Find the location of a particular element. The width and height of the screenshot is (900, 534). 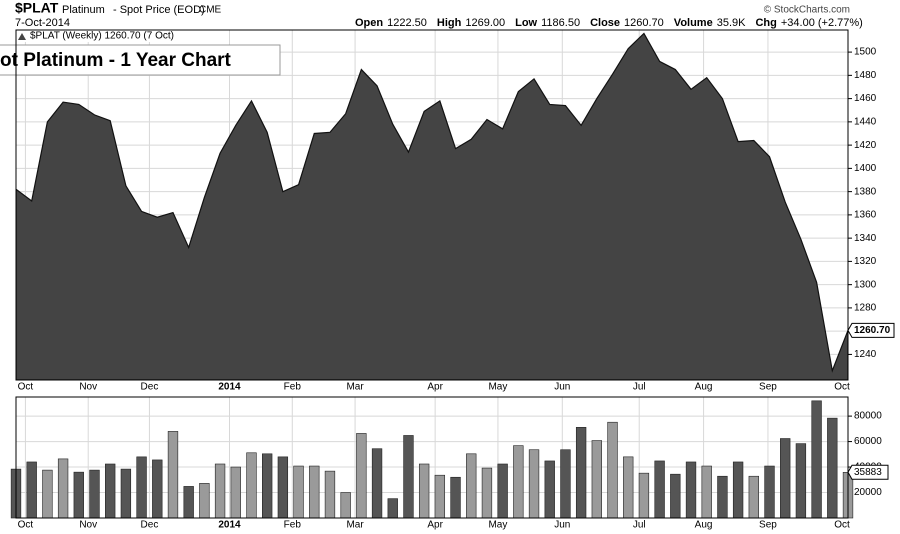

stat-label: High is located at coordinates (449, 23).